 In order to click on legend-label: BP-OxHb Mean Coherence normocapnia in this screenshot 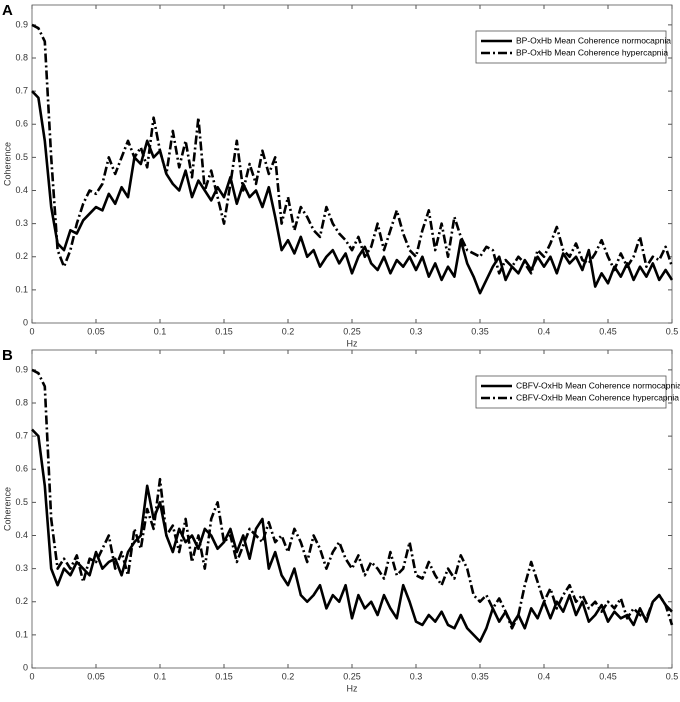, I will do `click(593, 40)`.